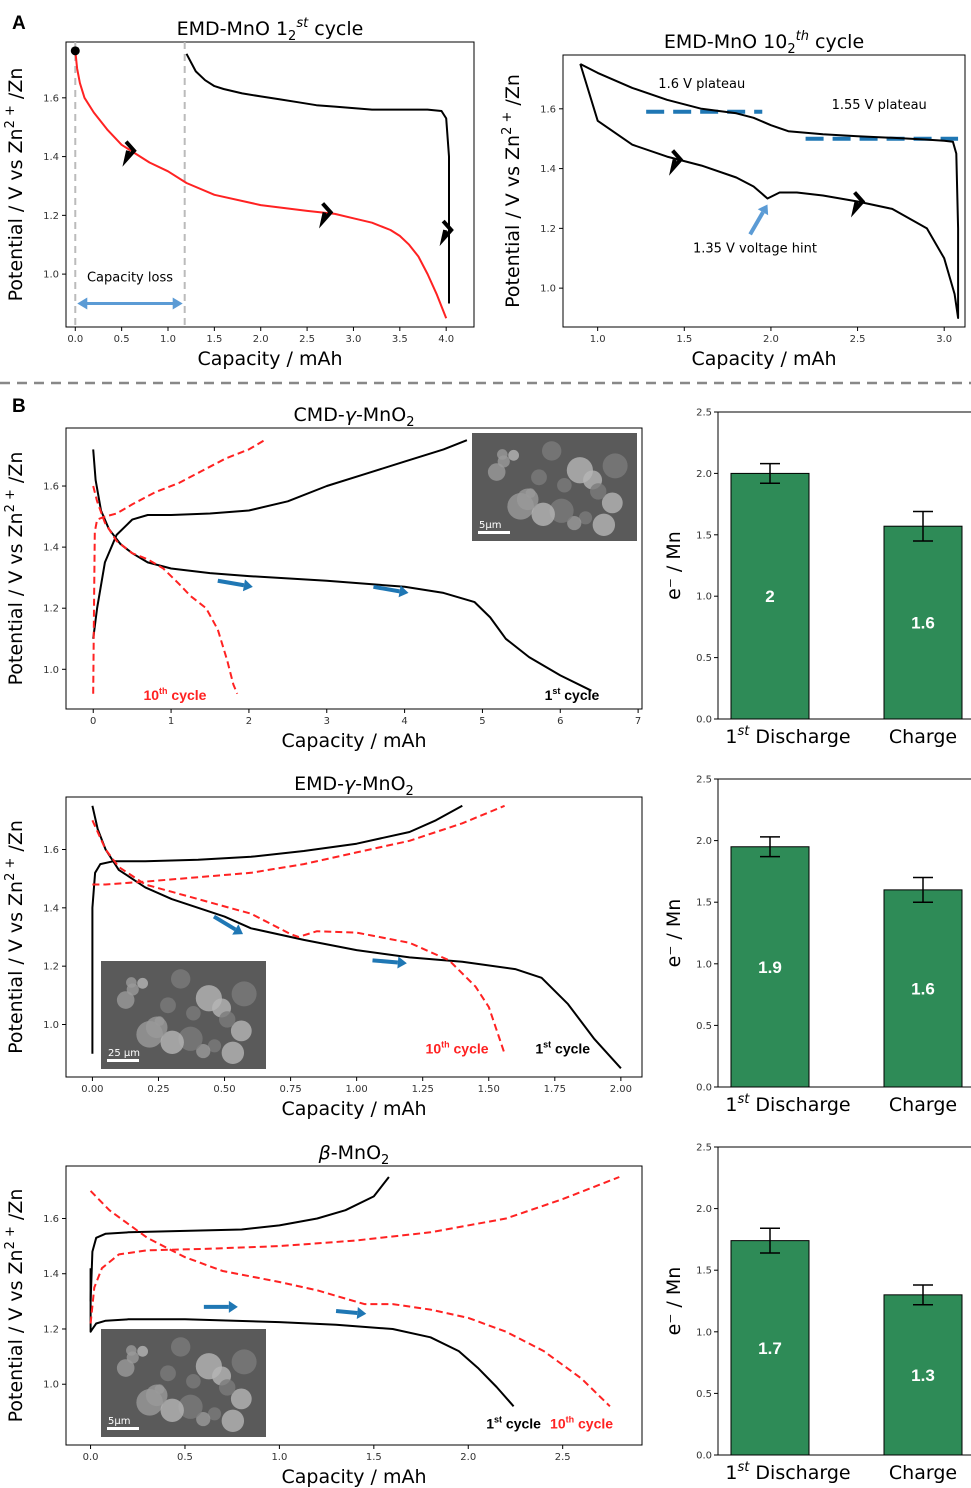 The image size is (971, 1488). I want to click on x-tick-label: 1.5, so click(214, 339).